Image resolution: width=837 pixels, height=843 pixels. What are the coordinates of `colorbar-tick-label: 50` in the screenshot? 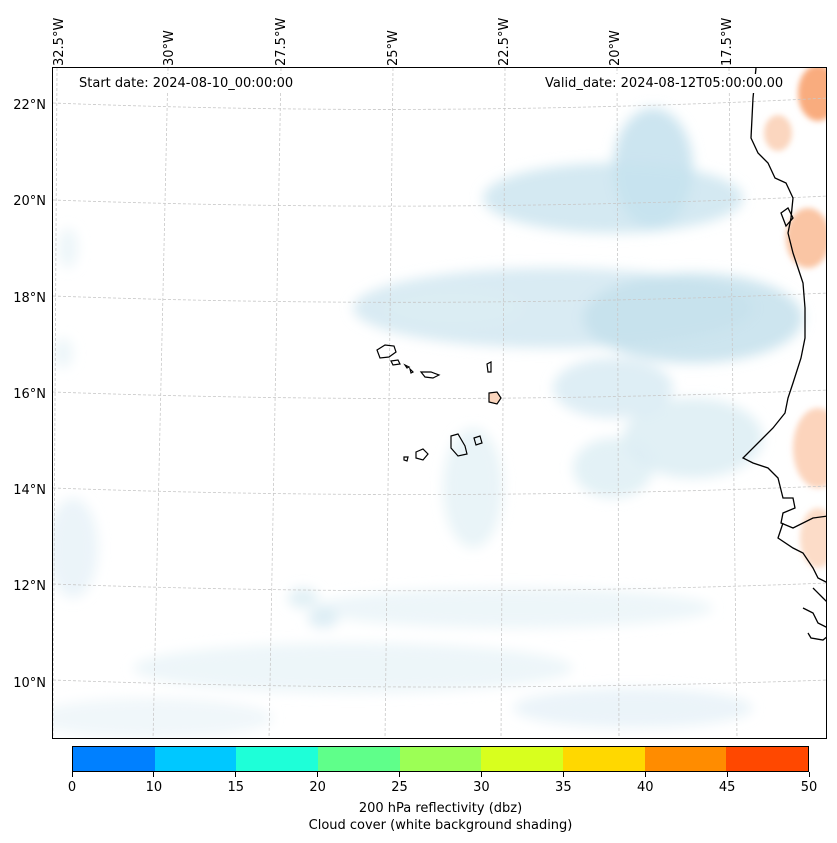 It's located at (809, 787).